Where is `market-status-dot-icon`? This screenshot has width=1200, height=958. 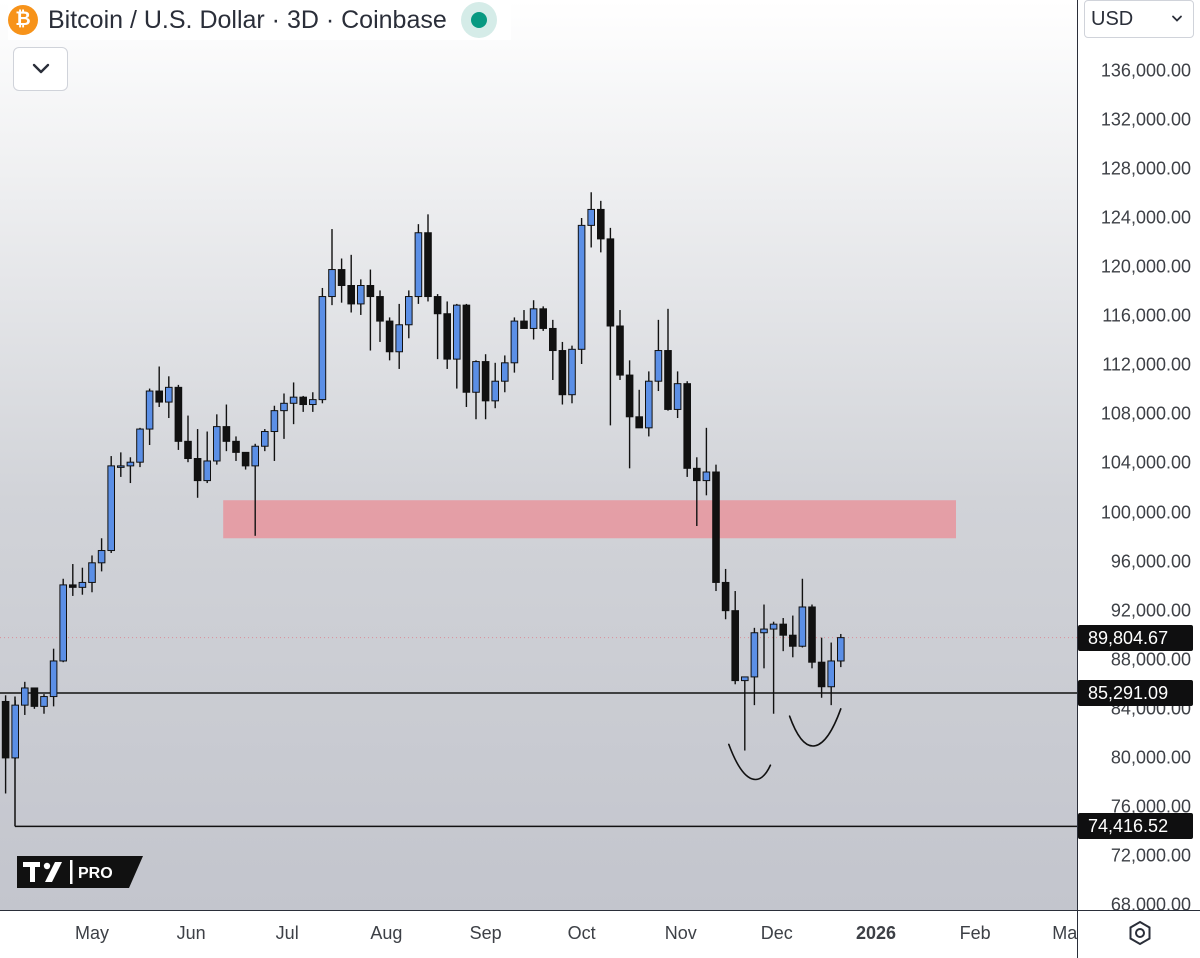 market-status-dot-icon is located at coordinates (478, 20).